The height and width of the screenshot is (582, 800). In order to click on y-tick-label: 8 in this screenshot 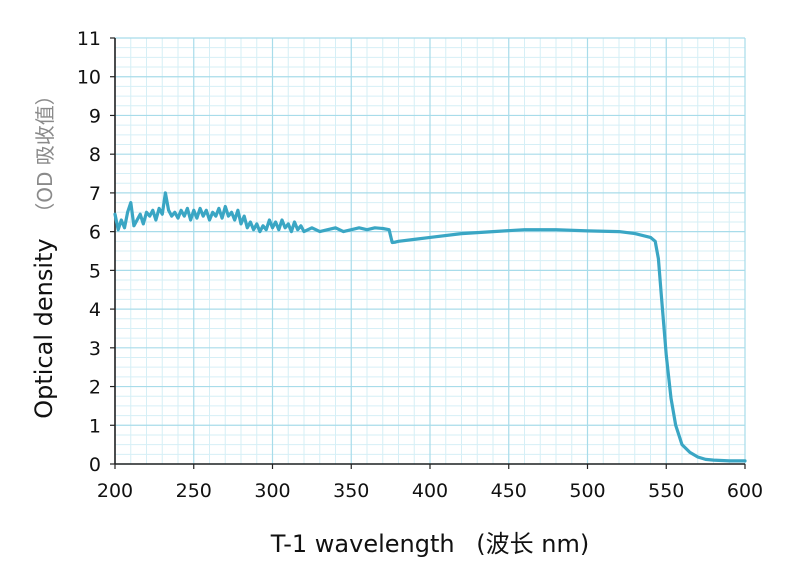, I will do `click(95, 155)`.